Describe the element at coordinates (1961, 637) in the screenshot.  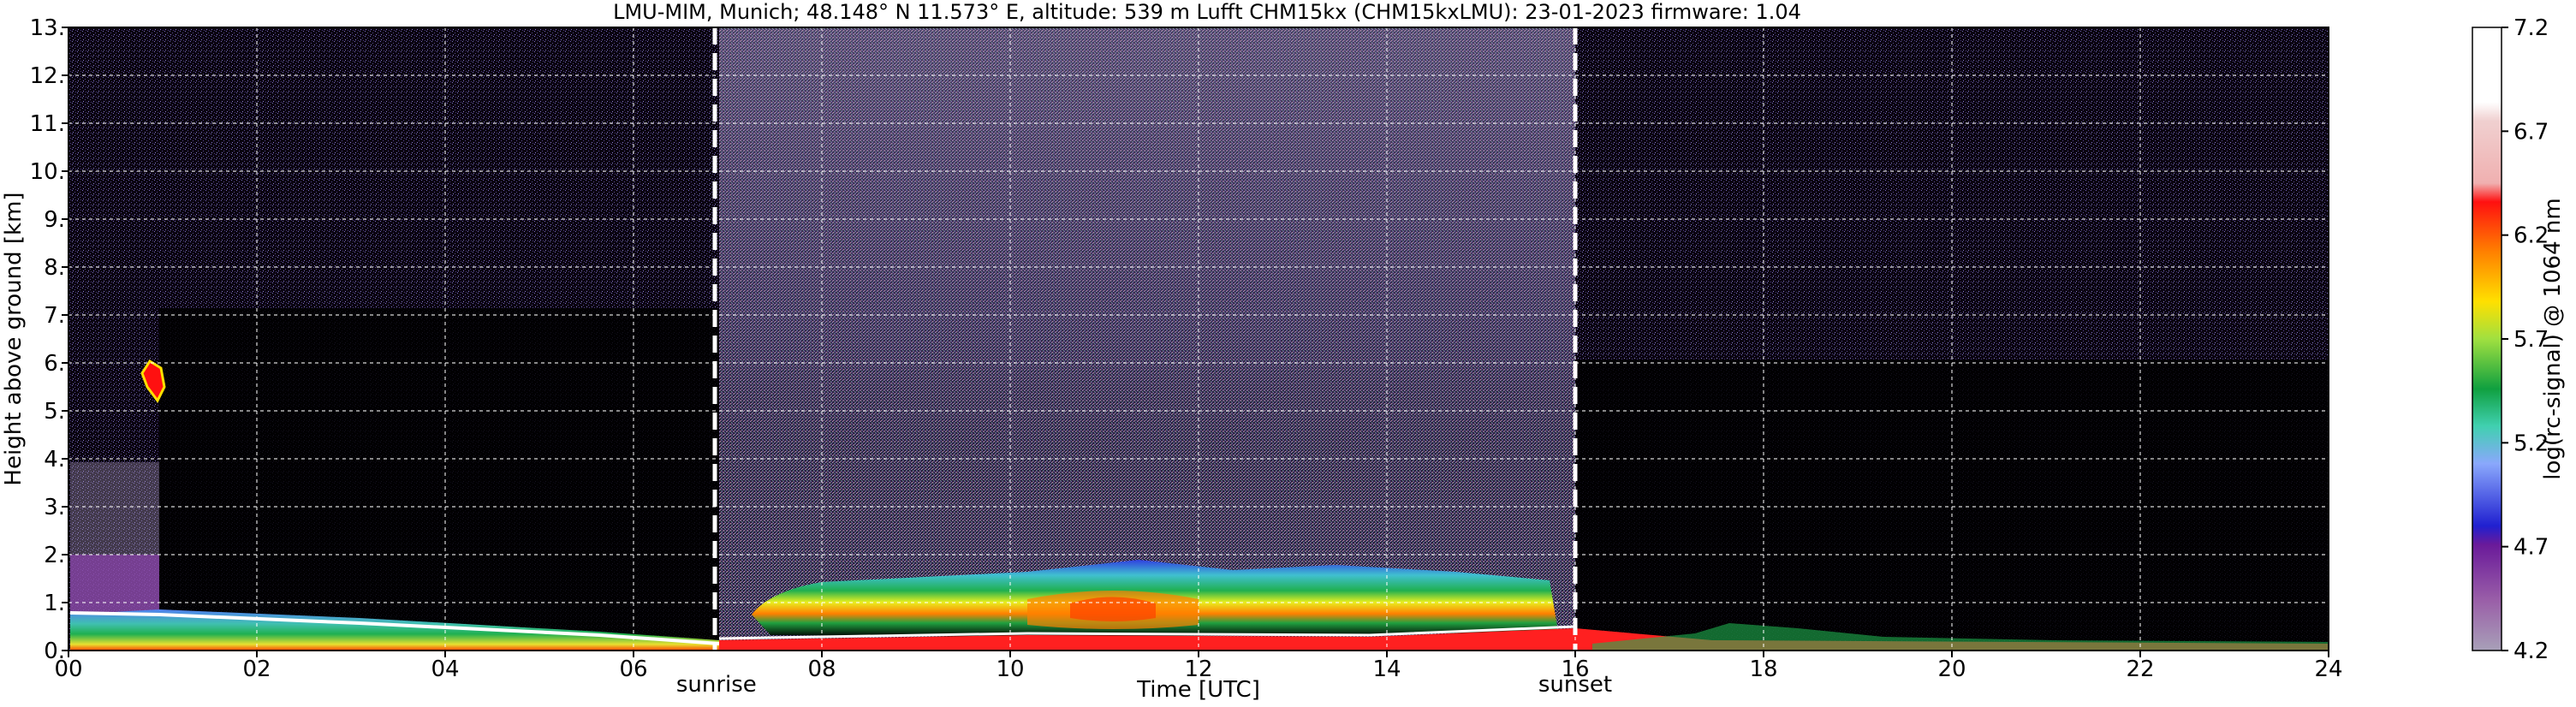
I see `evening-surface-aerosol` at that location.